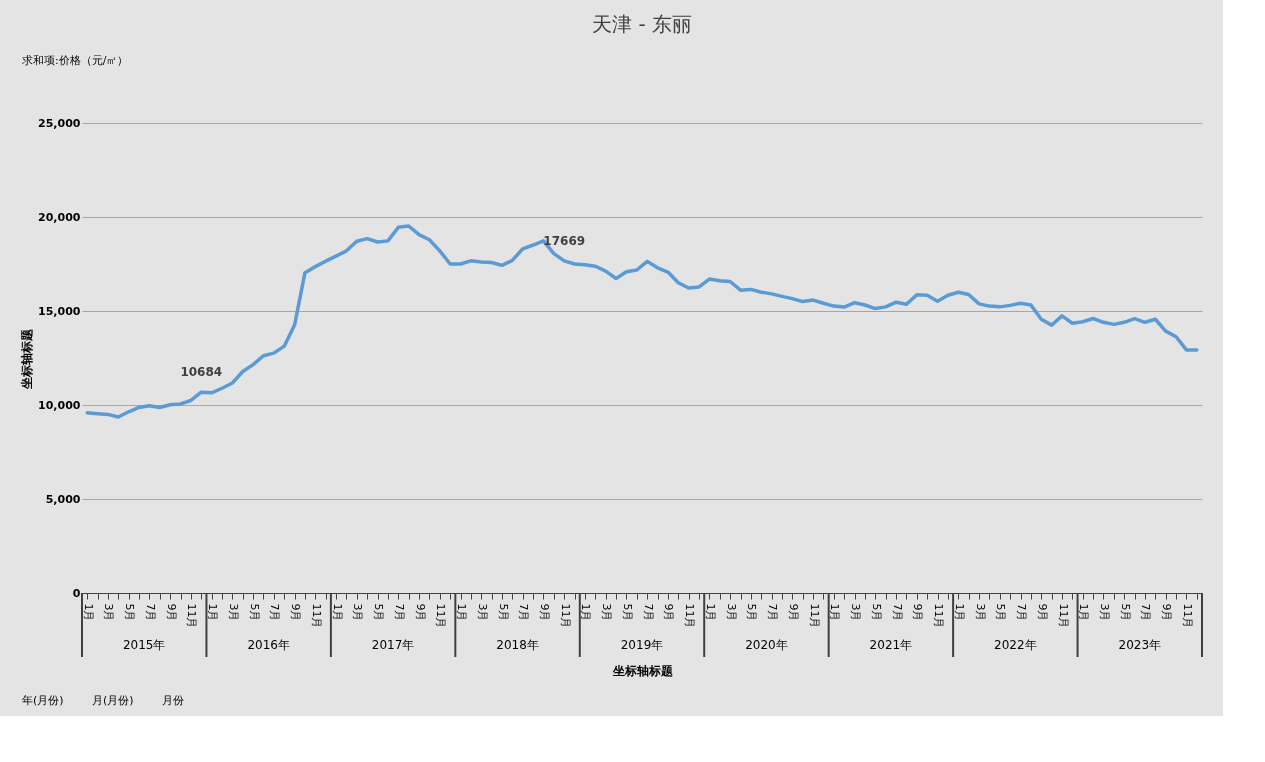  I want to click on y-tick-label: 15,000, so click(59, 311).